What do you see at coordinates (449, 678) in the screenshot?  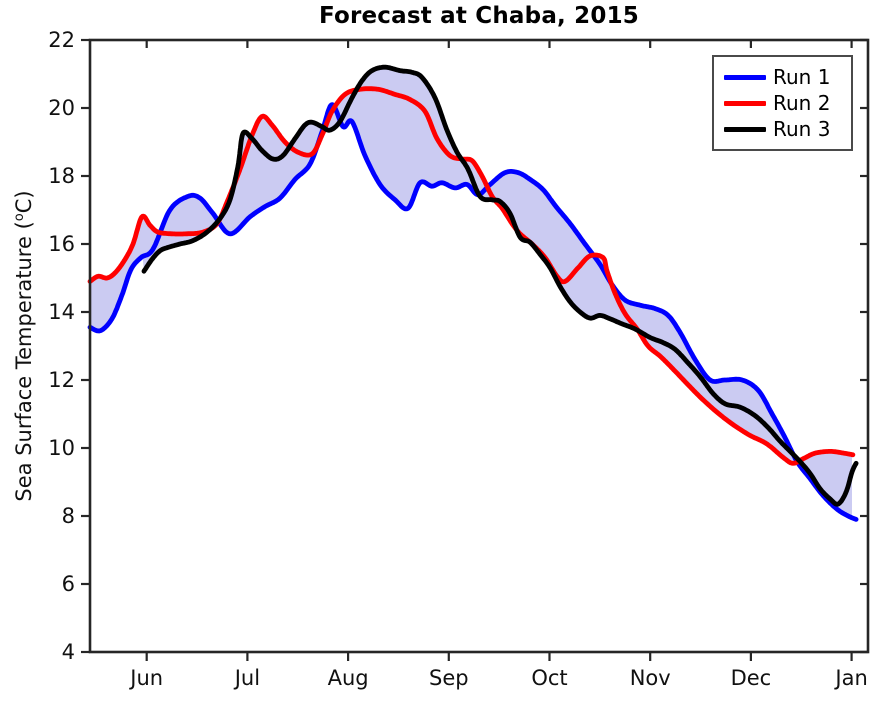 I see `x-tick-label: Sep` at bounding box center [449, 678].